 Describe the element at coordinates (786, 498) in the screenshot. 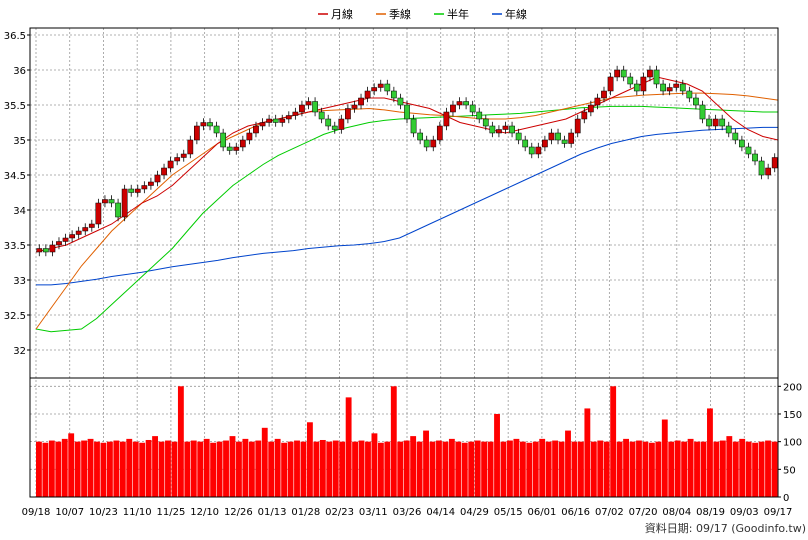

I see `volume-tick-label: 0` at that location.